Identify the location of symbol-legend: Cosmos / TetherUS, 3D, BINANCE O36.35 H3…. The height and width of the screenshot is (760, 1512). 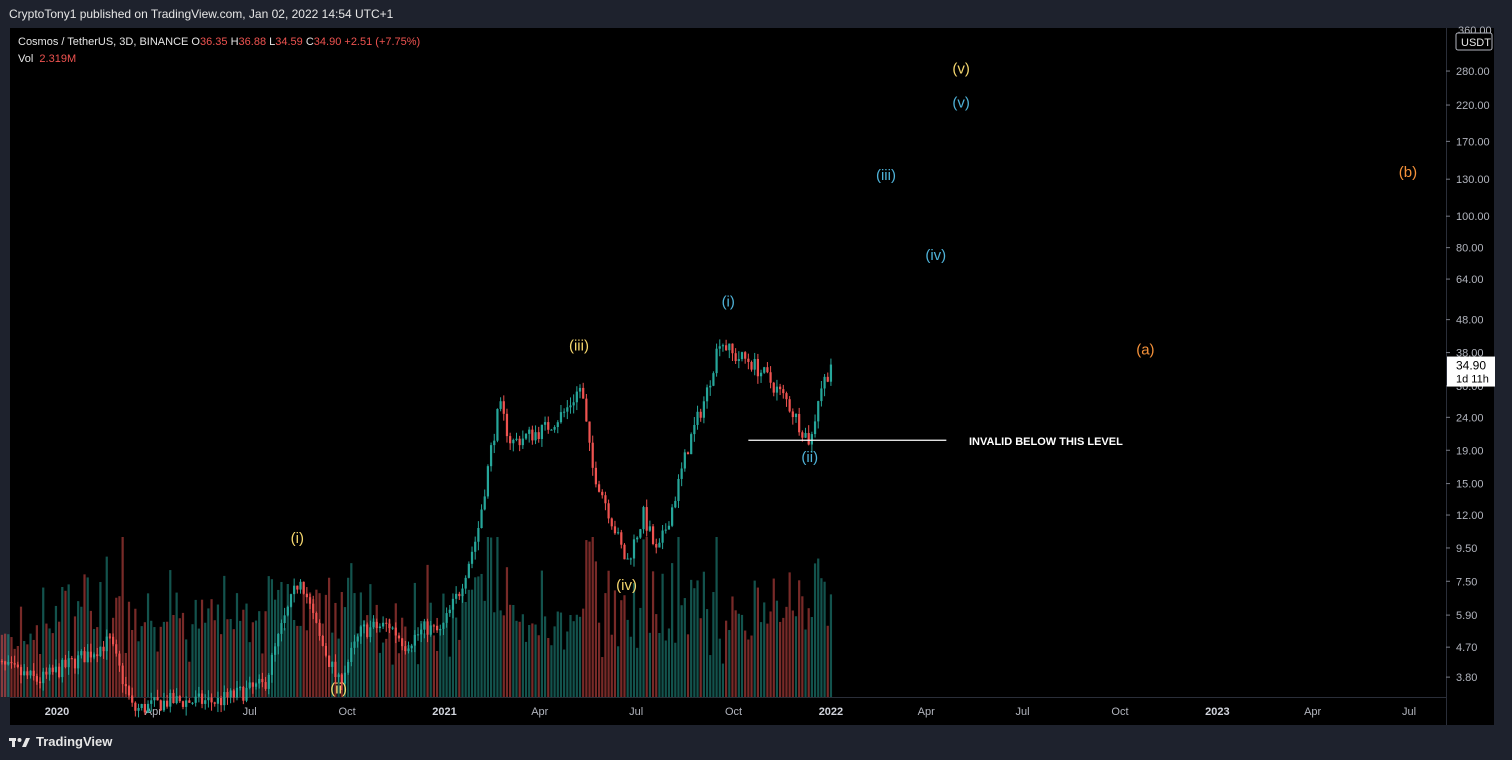
(219, 42).